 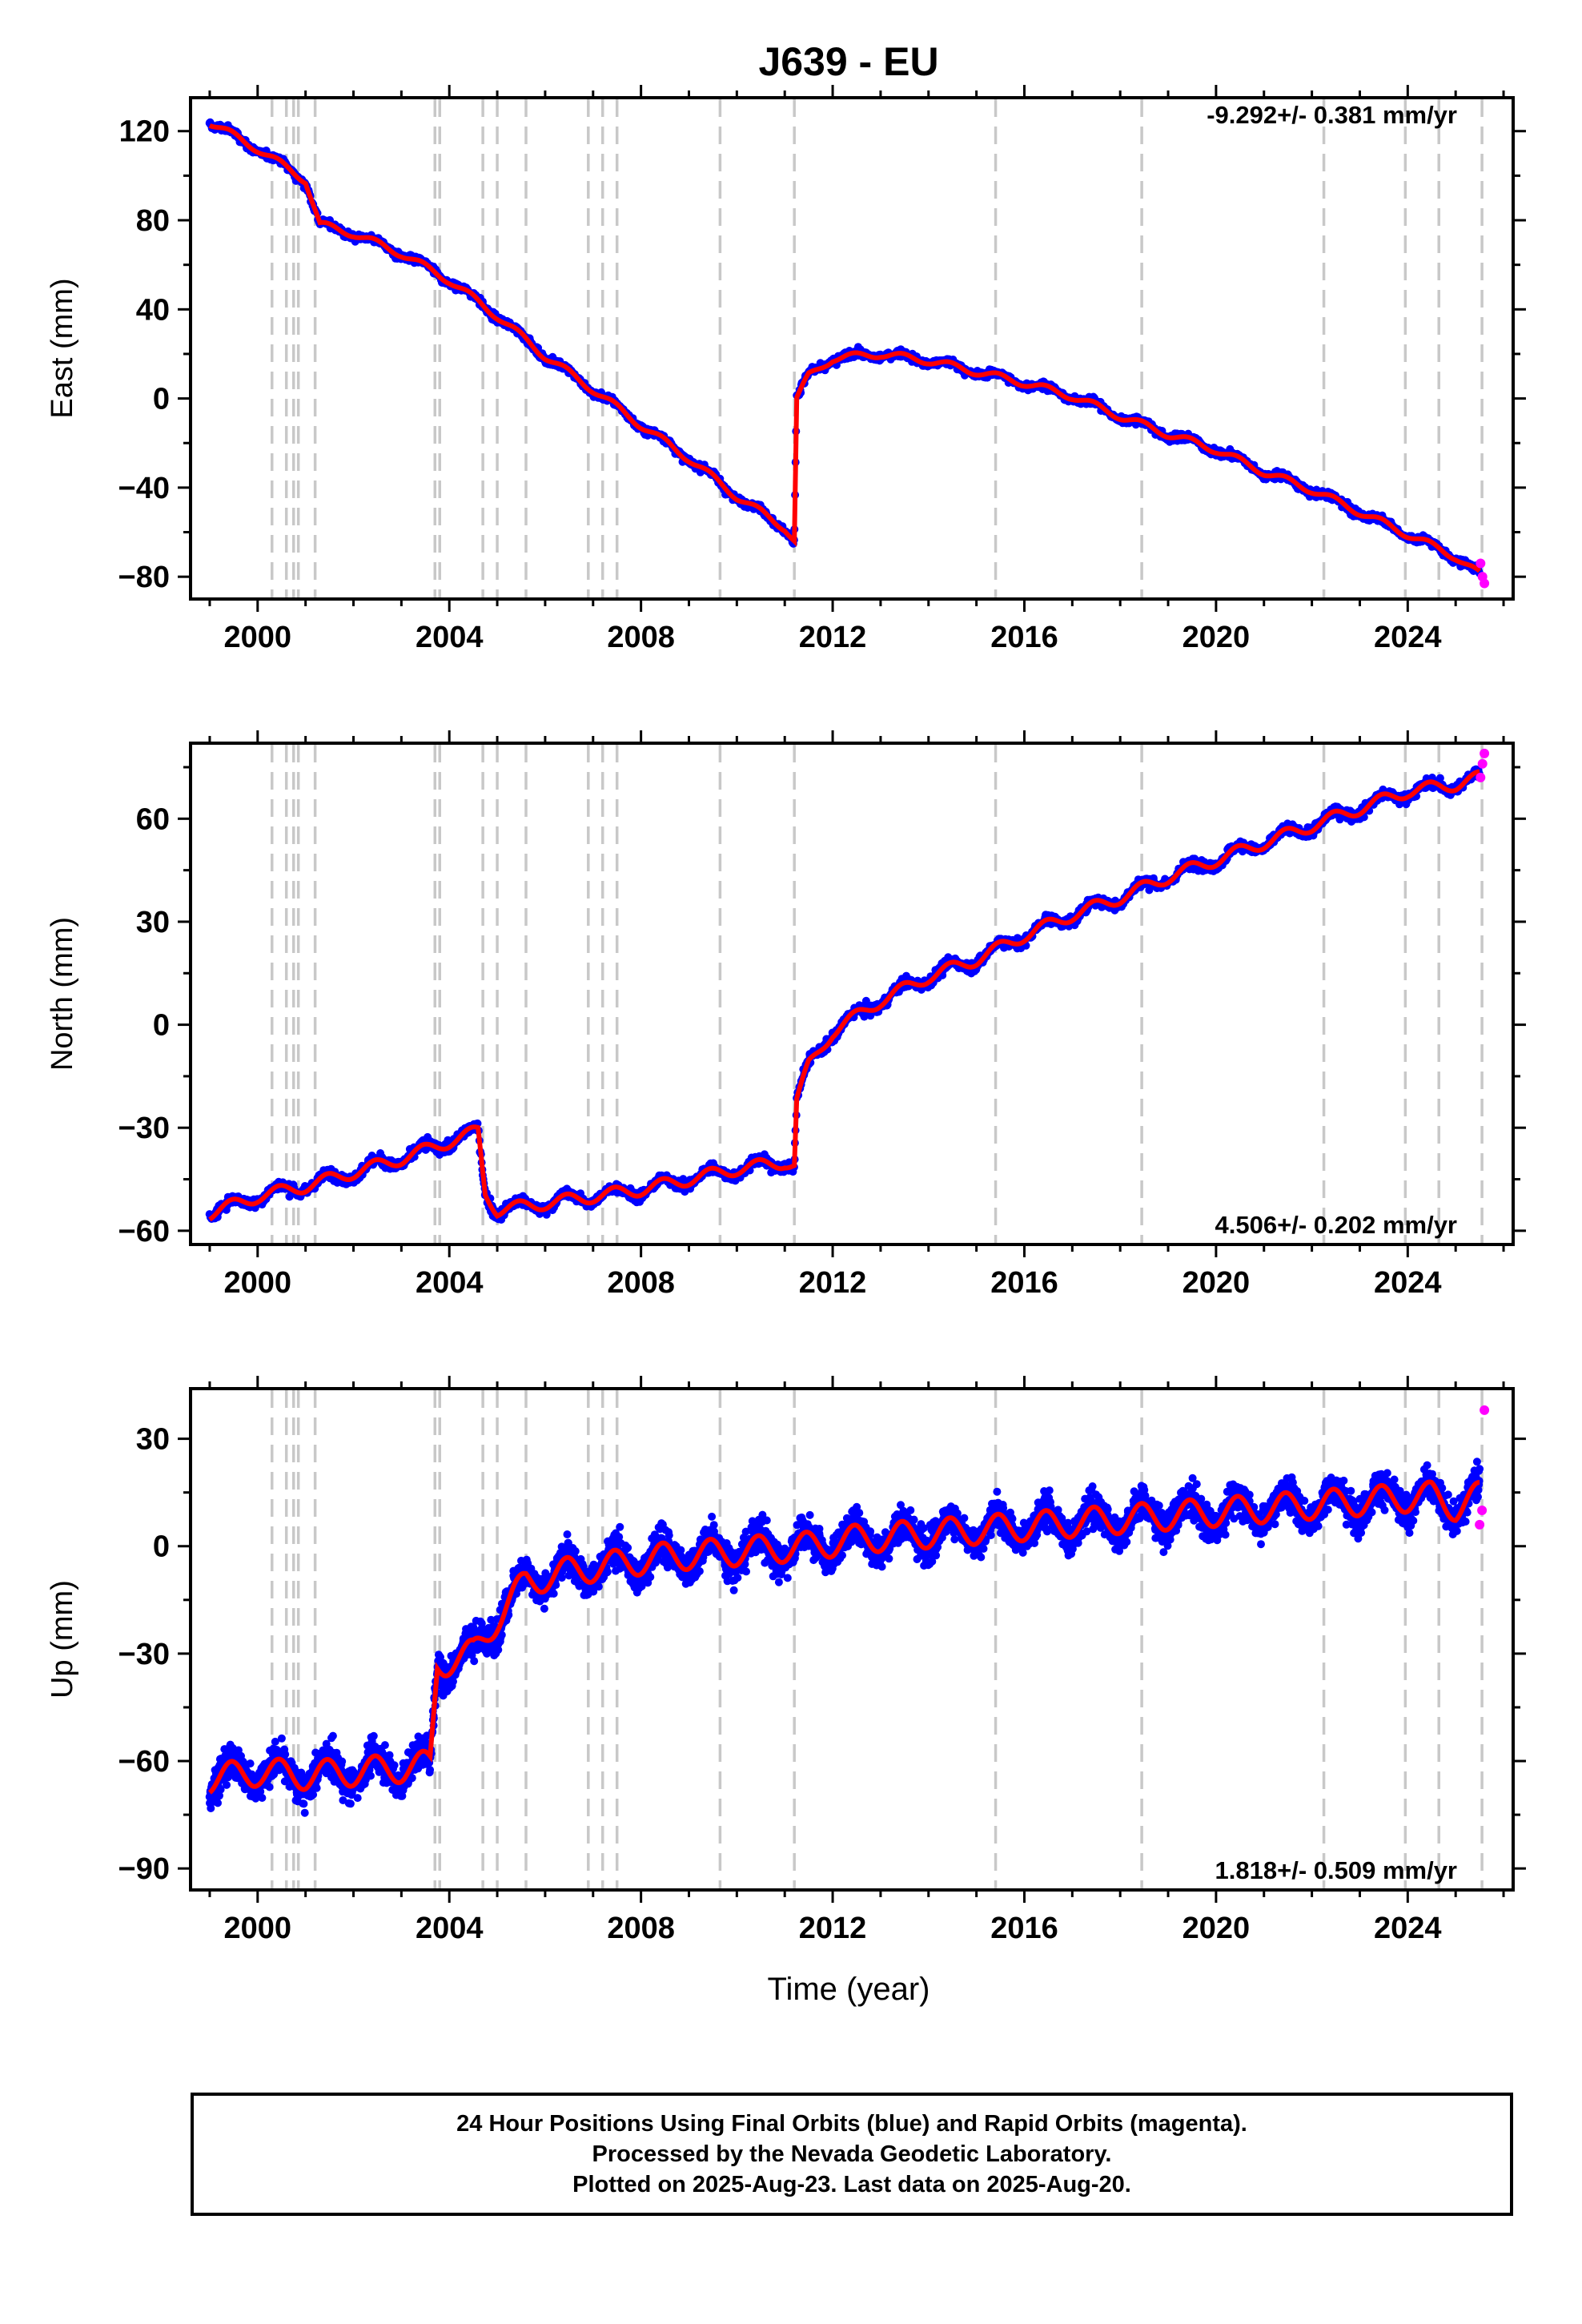 What do you see at coordinates (1336, 1225) in the screenshot?
I see `rate-annotation: 4.506+/- 0.202 mm/yr` at bounding box center [1336, 1225].